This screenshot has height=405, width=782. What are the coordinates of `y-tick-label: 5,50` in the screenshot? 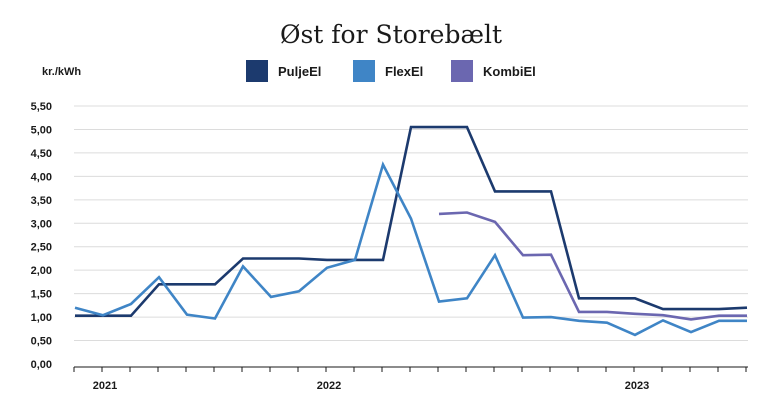 It's located at (41, 107).